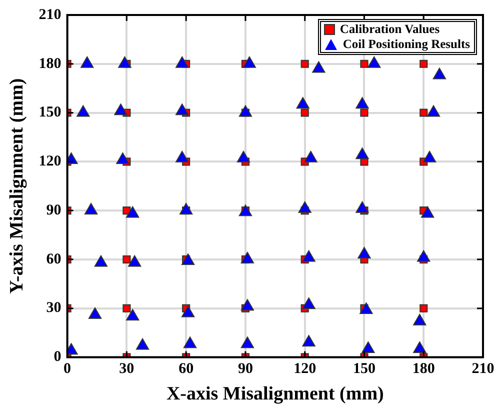  Describe the element at coordinates (245, 369) in the screenshot. I see `x-tick-label: 90` at that location.